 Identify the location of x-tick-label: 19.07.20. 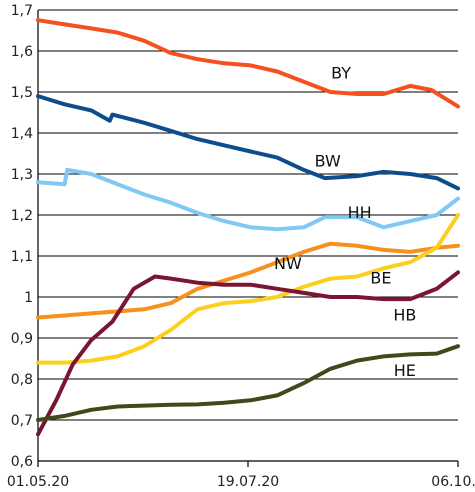
(248, 482).